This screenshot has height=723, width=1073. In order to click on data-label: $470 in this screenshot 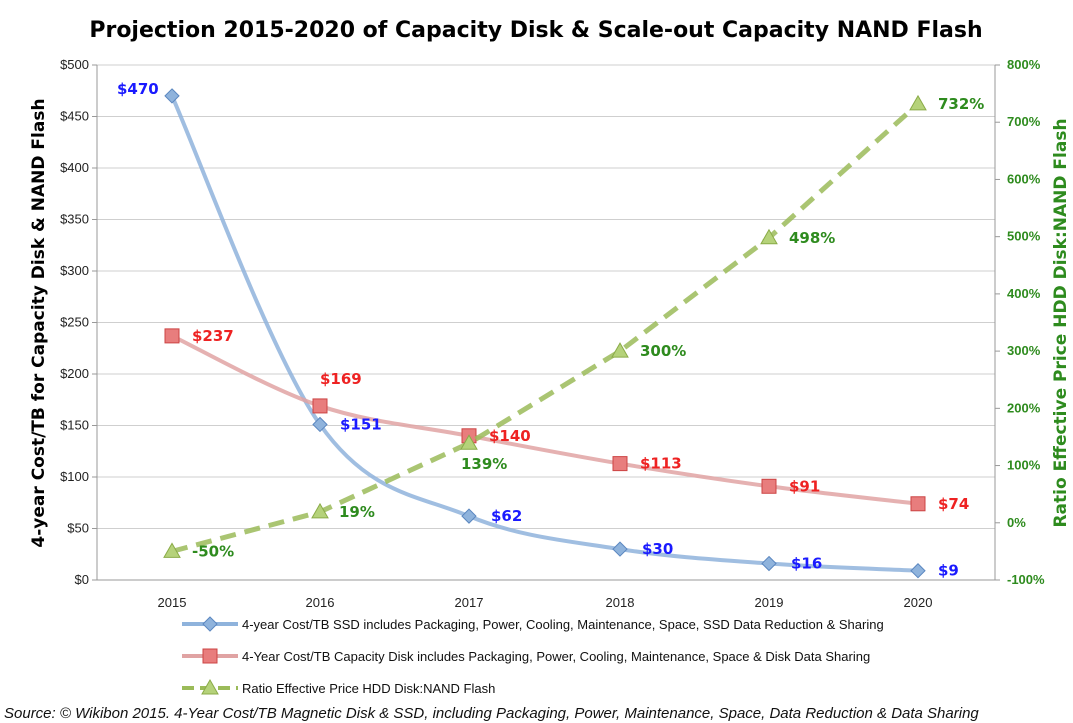, I will do `click(138, 89)`.